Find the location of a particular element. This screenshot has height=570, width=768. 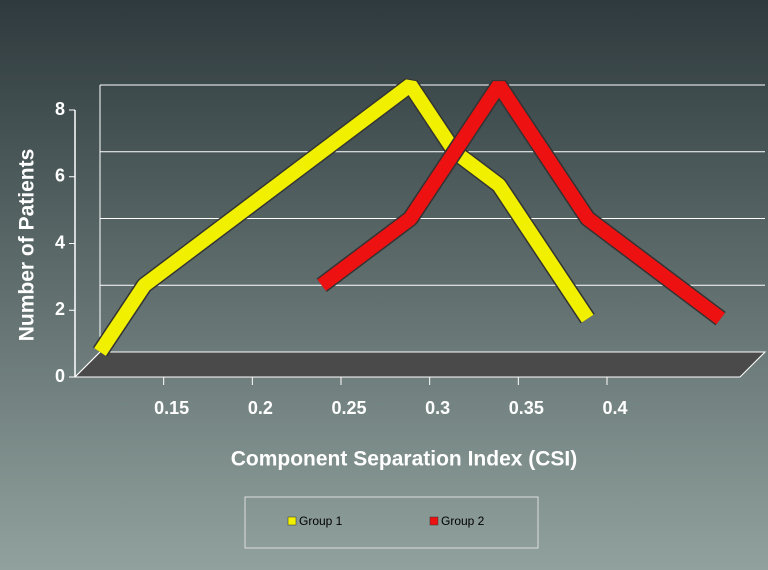

legend-label: Group 2 is located at coordinates (463, 521).